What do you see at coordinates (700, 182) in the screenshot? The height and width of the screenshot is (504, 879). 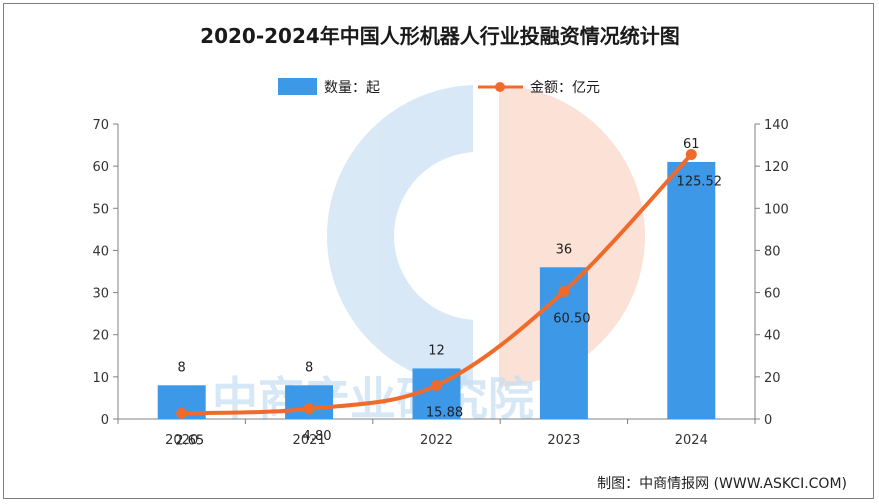 I see `line-value-label: 125.52` at bounding box center [700, 182].